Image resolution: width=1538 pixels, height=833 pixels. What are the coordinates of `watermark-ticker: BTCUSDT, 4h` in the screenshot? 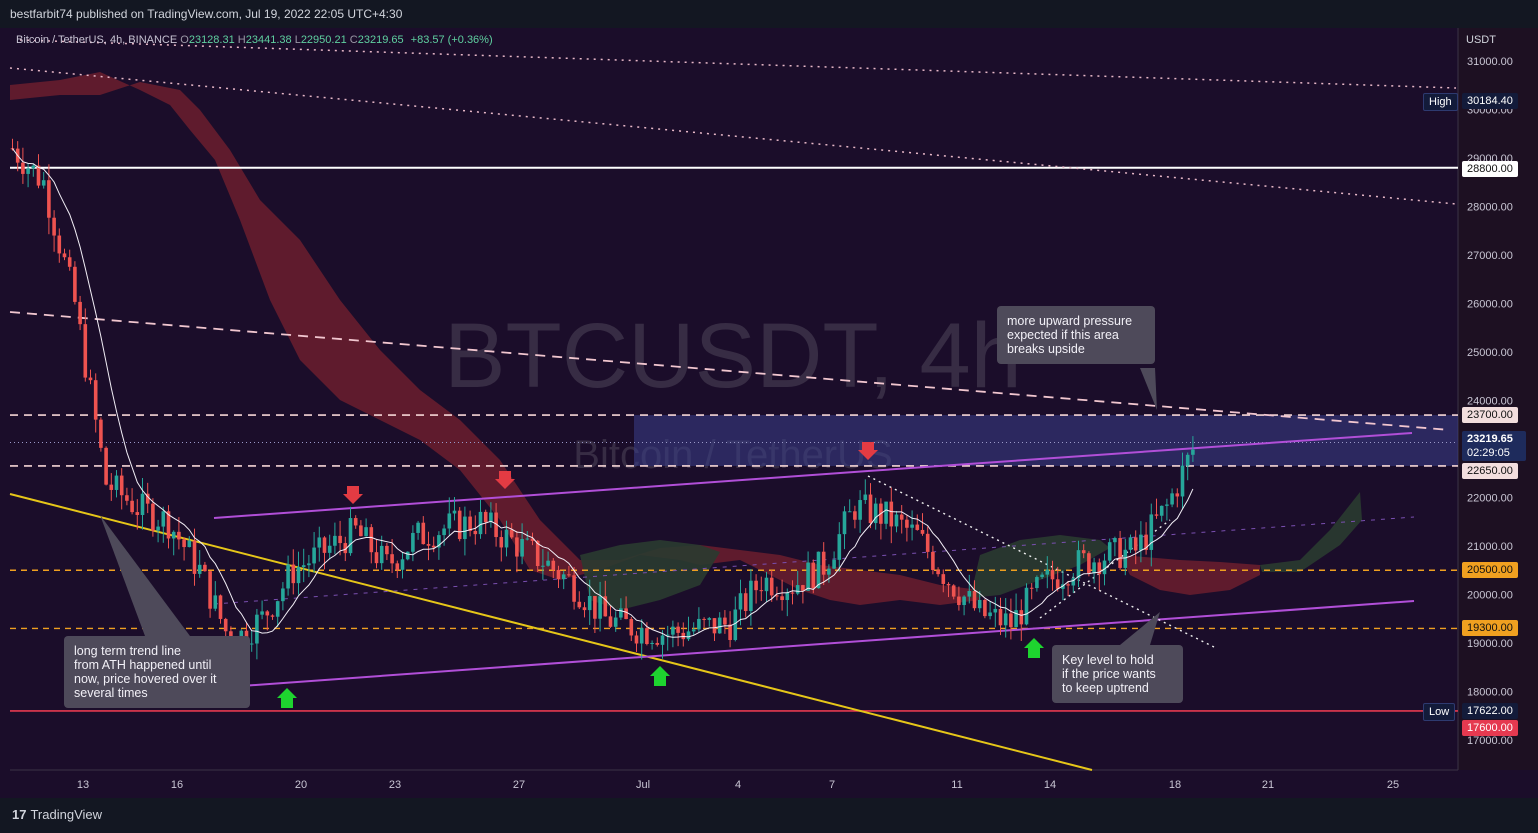 It's located at (733, 356).